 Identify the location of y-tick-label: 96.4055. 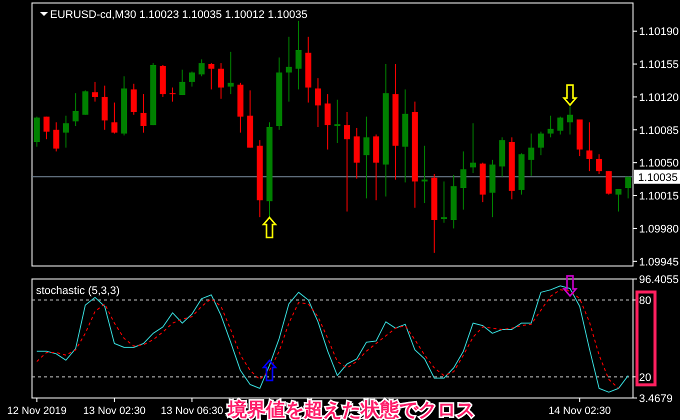
(659, 280).